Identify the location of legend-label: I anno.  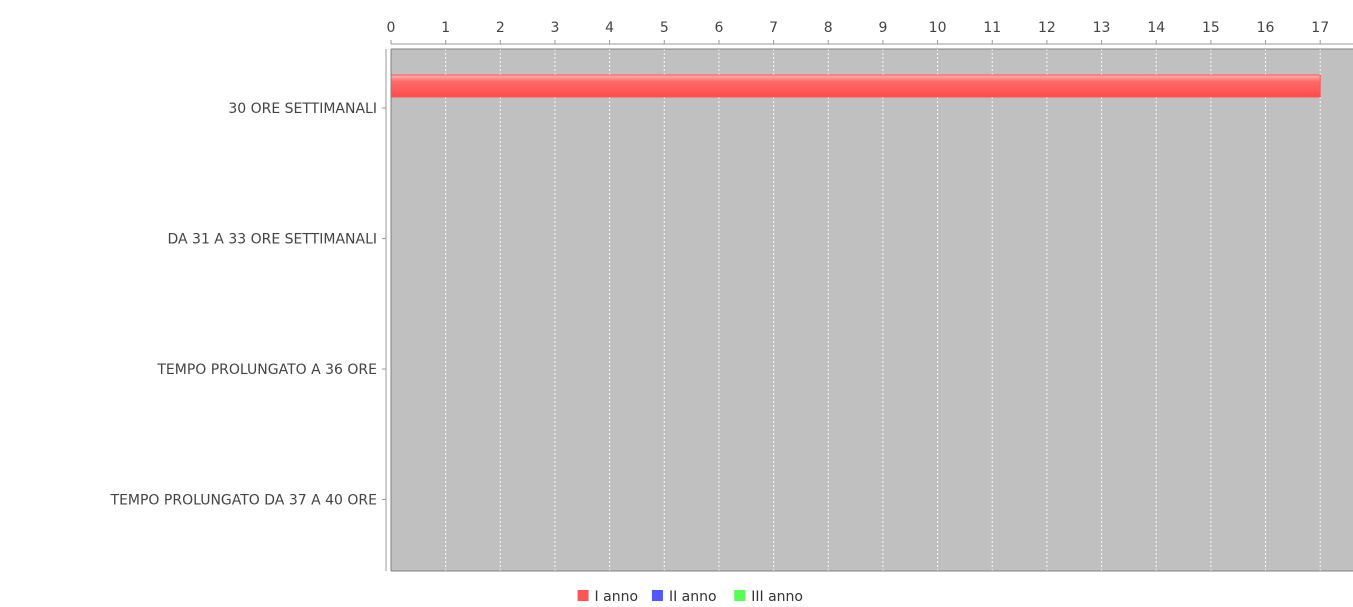
(616, 597).